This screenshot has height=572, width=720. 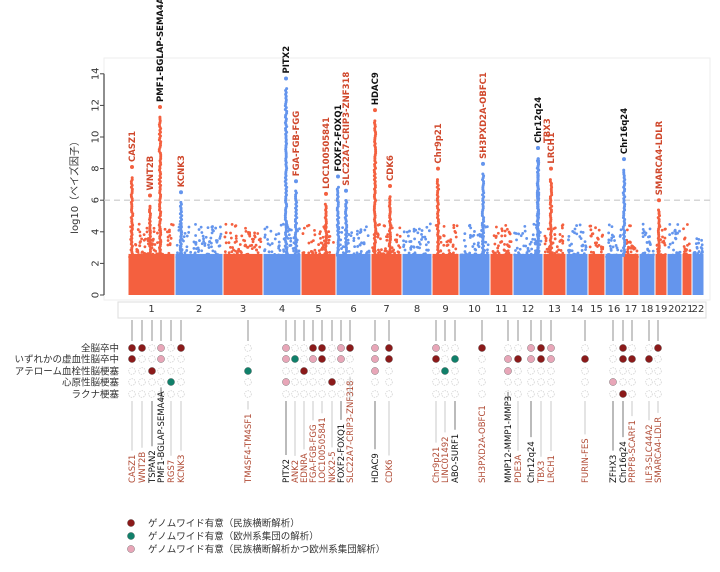 What do you see at coordinates (483, 444) in the screenshot?
I see `gene-label: SH3PXD2A-OBFC1` at bounding box center [483, 444].